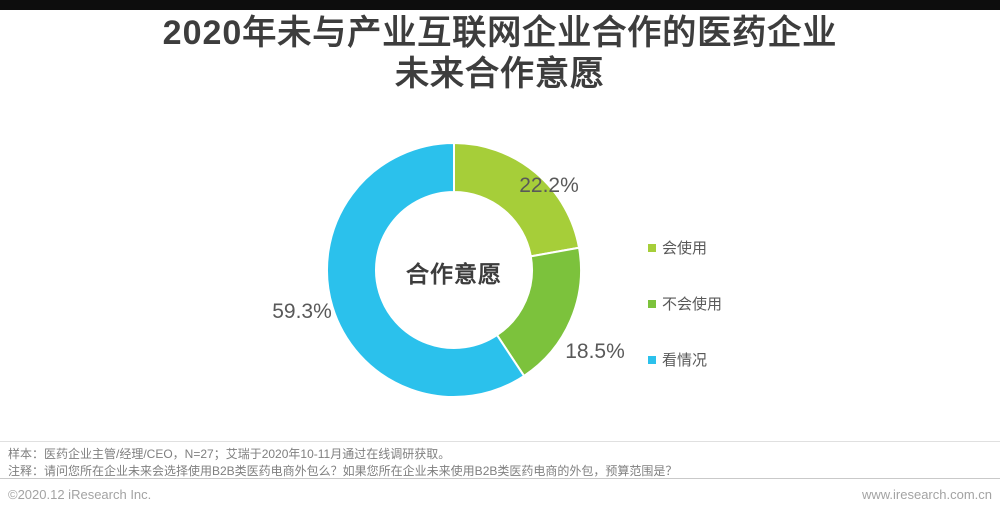 This screenshot has height=513, width=1000. Describe the element at coordinates (652, 359) in the screenshot. I see `legend-swatch-depends-icon` at that location.